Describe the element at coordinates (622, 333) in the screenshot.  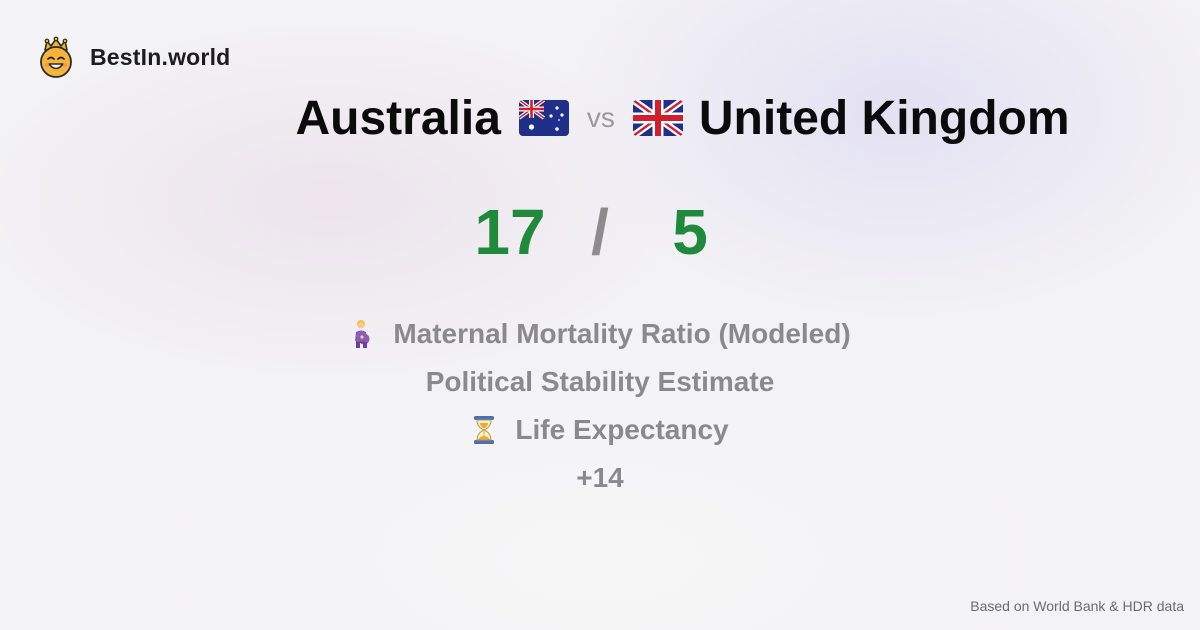
I see `metric-label: Maternal Mortality Ratio (Modeled)` at that location.